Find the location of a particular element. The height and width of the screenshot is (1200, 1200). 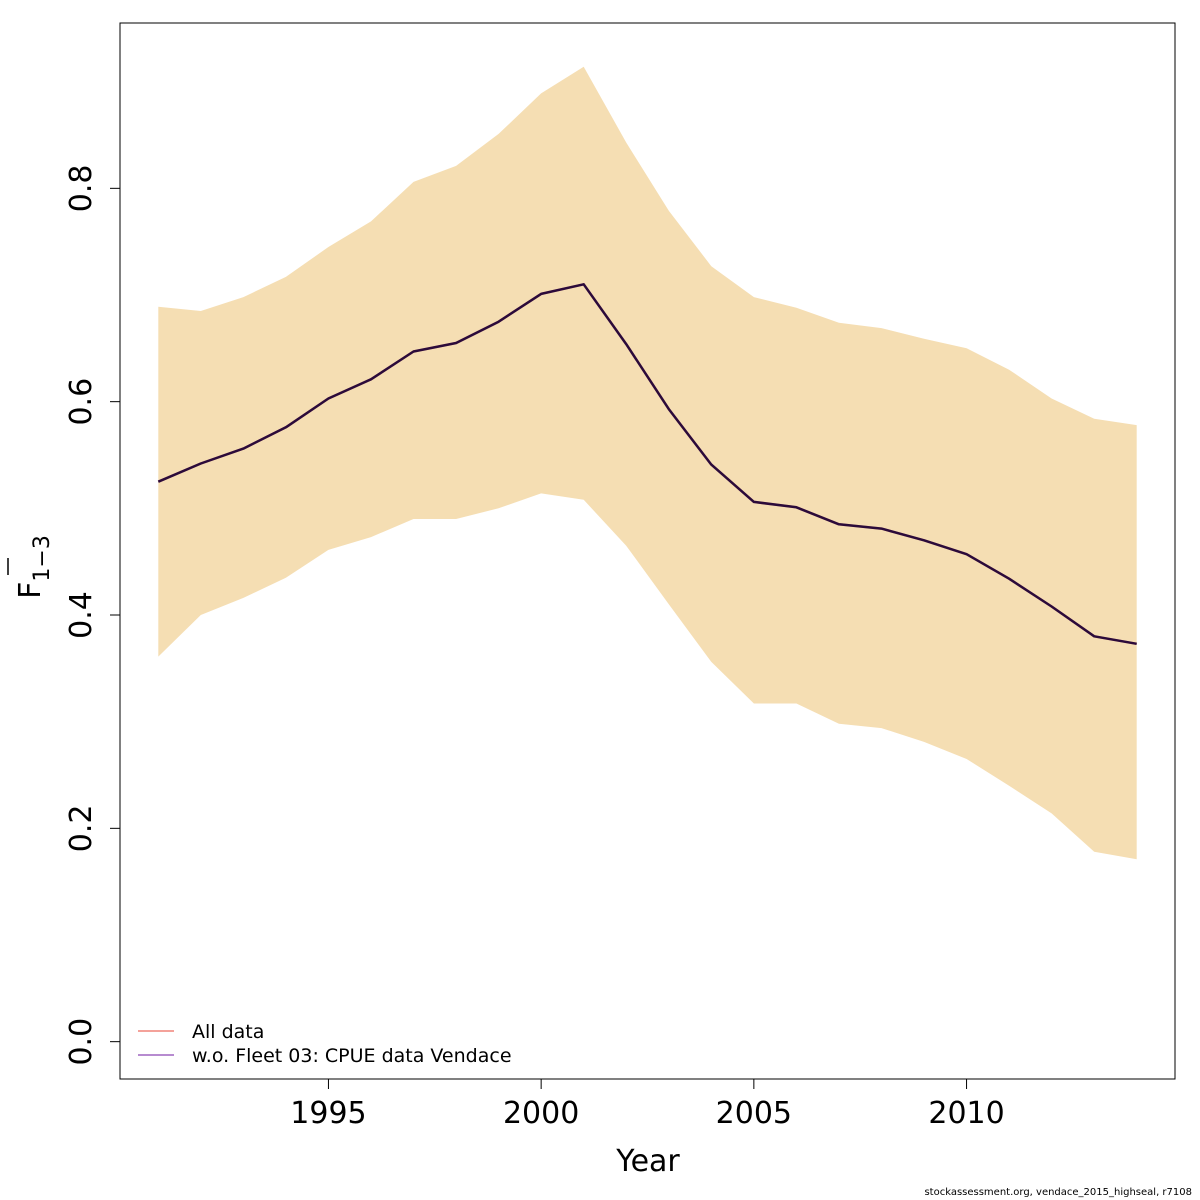

x-axis-title: Year is located at coordinates (647, 1161).